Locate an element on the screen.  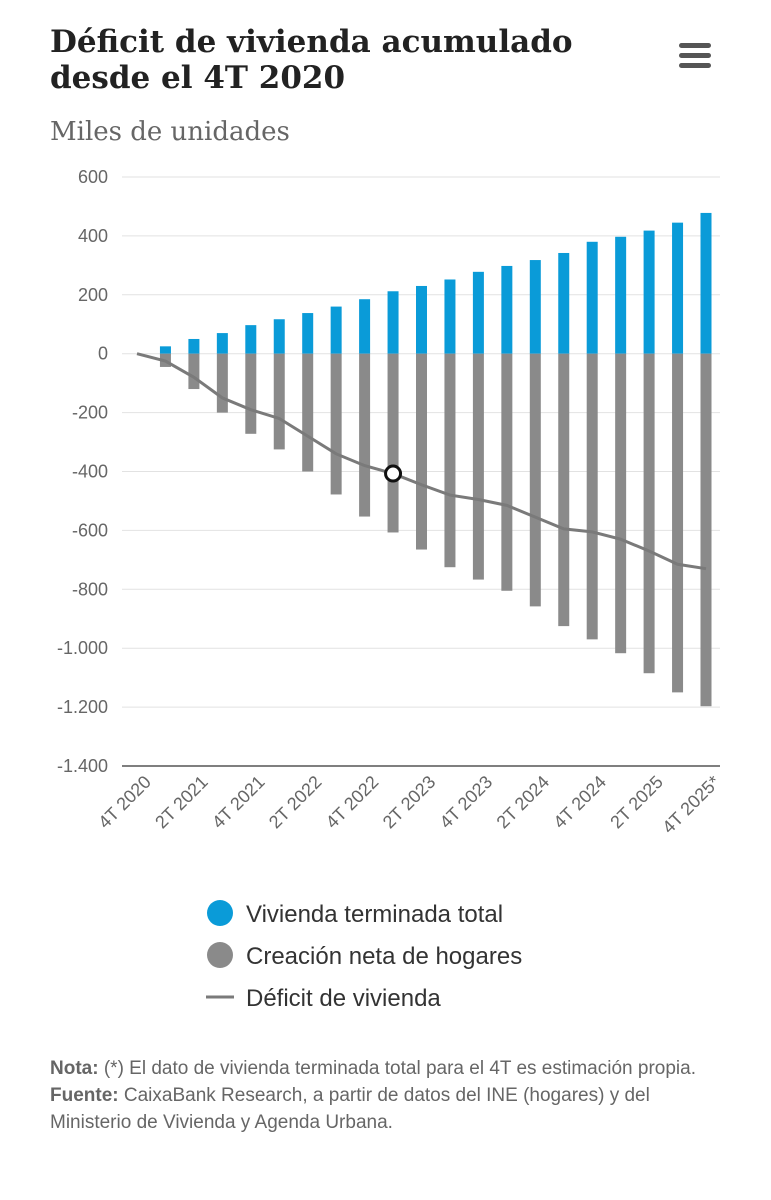
y-tick-label: 400 is located at coordinates (93, 236).